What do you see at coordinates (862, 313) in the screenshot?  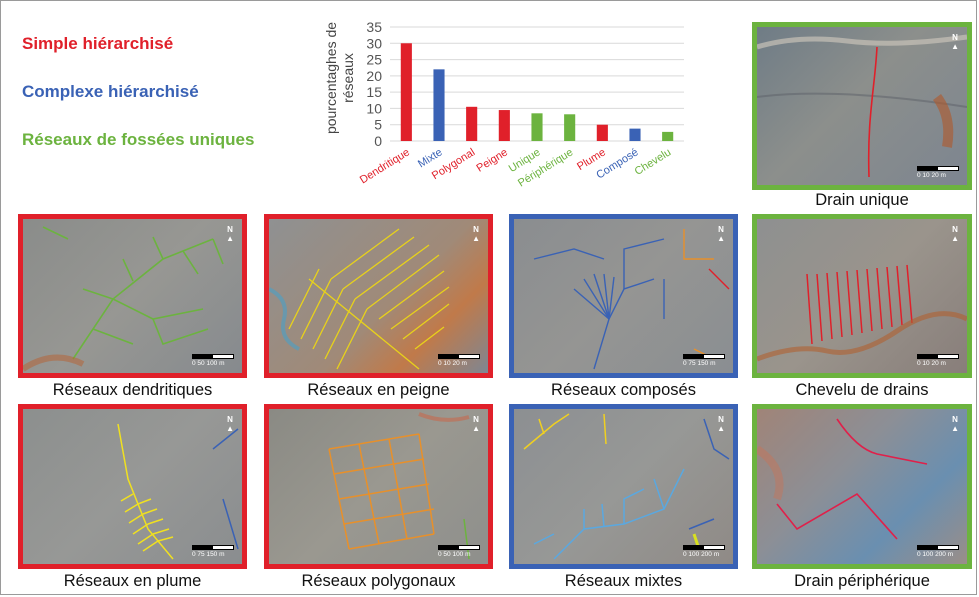 I see `map-chevelu` at bounding box center [862, 313].